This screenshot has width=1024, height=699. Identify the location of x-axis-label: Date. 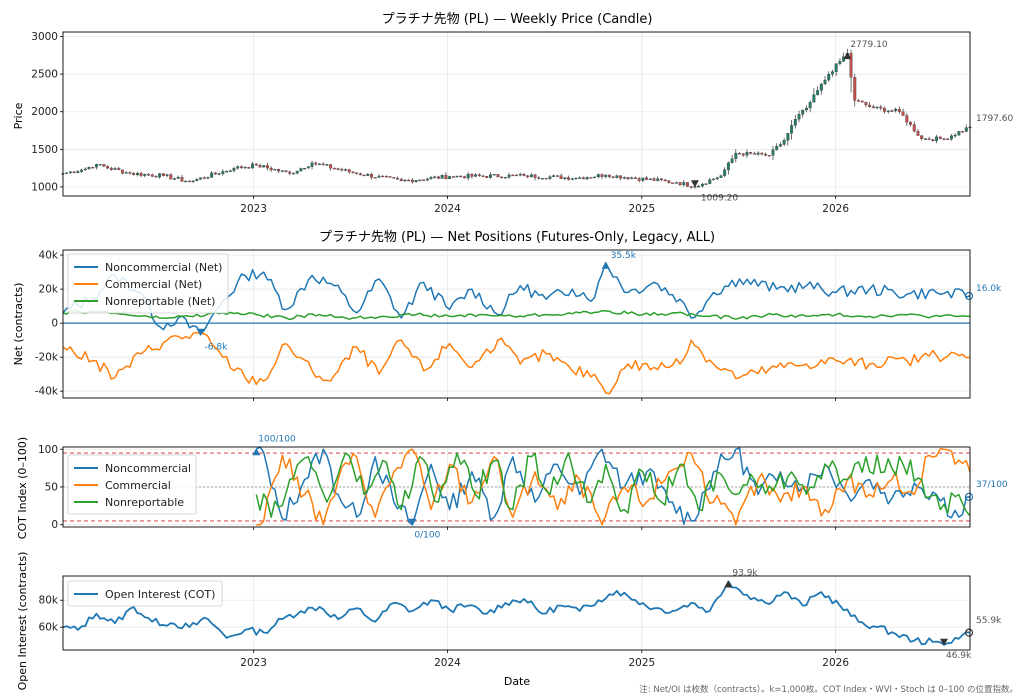
(517, 681).